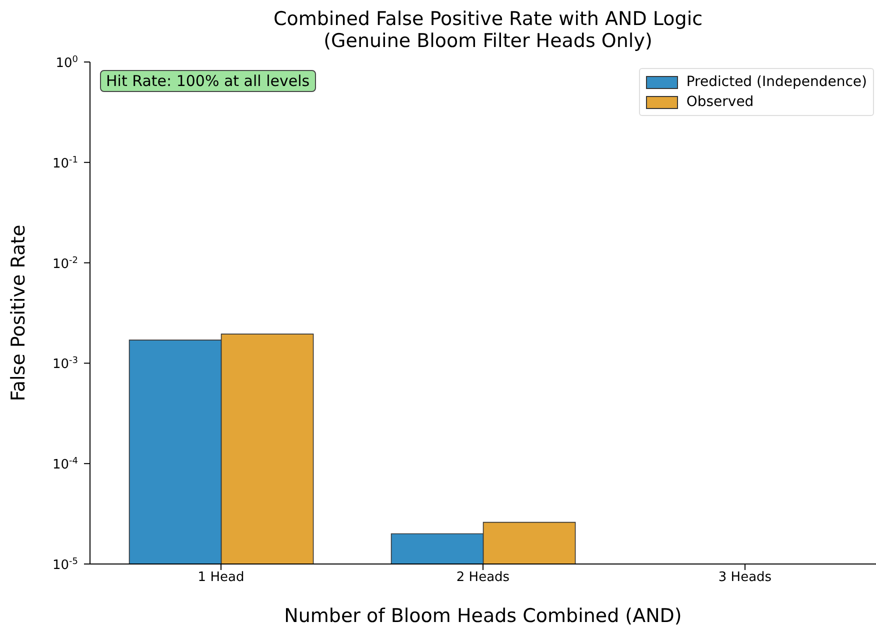 The image size is (876, 644). I want to click on legend-label: Observed, so click(720, 102).